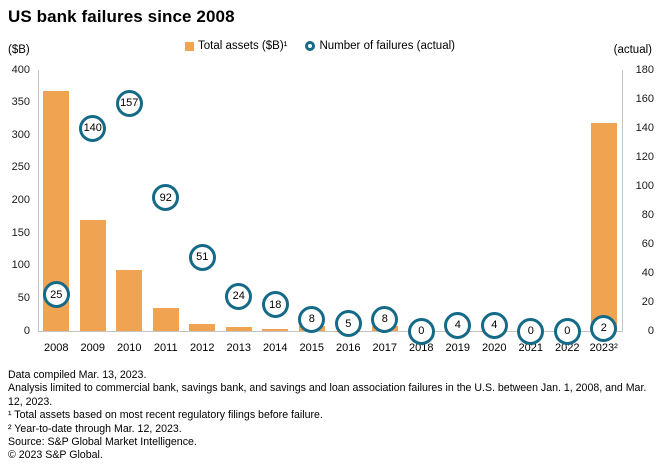 The width and height of the screenshot is (660, 472). What do you see at coordinates (644, 98) in the screenshot?
I see `y-right-tick-160: 160` at bounding box center [644, 98].